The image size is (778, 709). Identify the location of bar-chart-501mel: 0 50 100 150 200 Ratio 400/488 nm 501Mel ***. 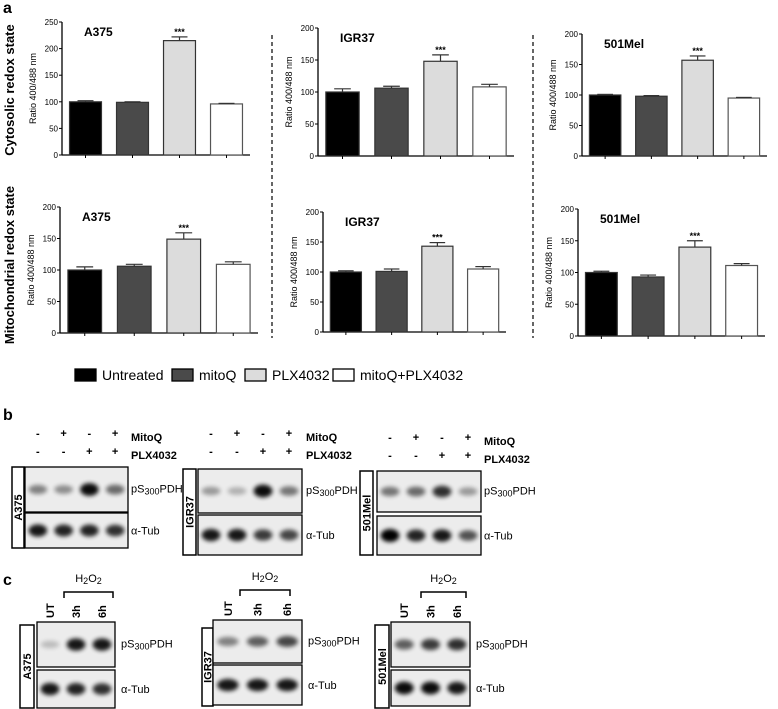
(657, 95).